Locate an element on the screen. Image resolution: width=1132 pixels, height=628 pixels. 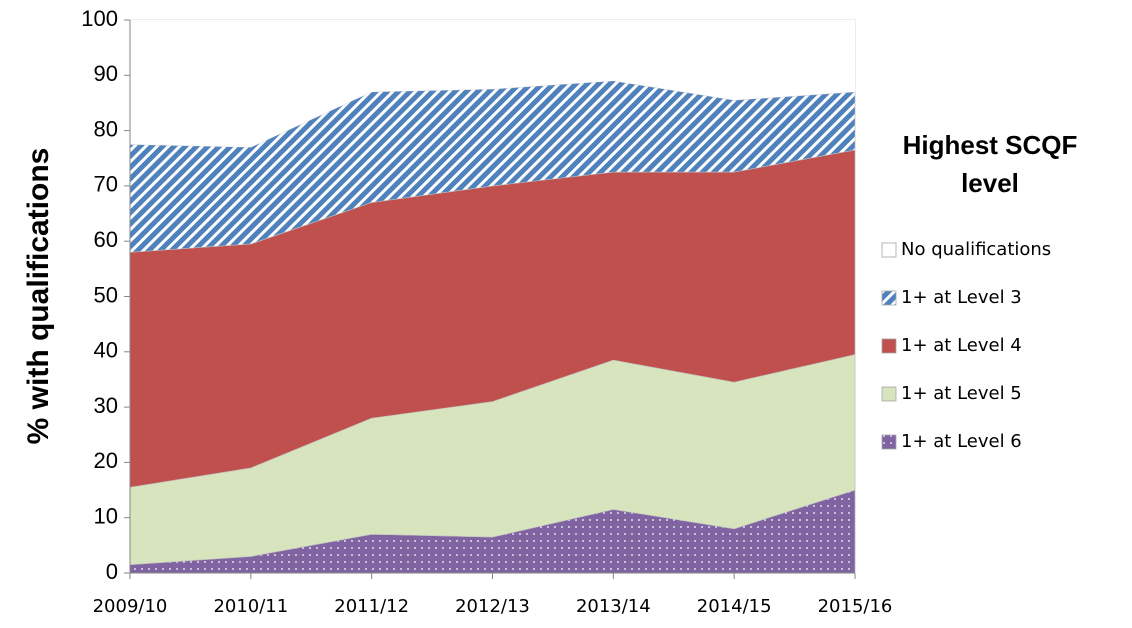
x-tick-label: 2010/11 is located at coordinates (250, 606).